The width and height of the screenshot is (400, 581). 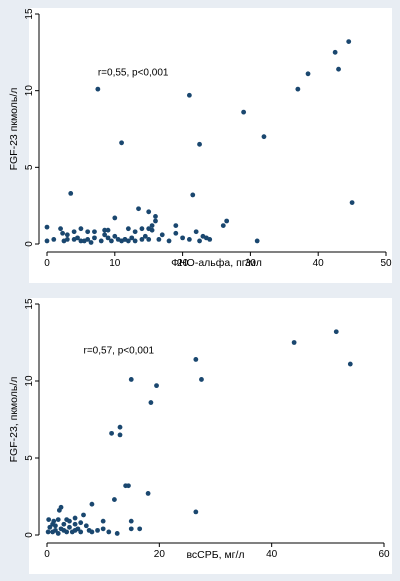 What do you see at coordinates (160, 554) in the screenshot?
I see `x-tick-label: 20` at bounding box center [160, 554].